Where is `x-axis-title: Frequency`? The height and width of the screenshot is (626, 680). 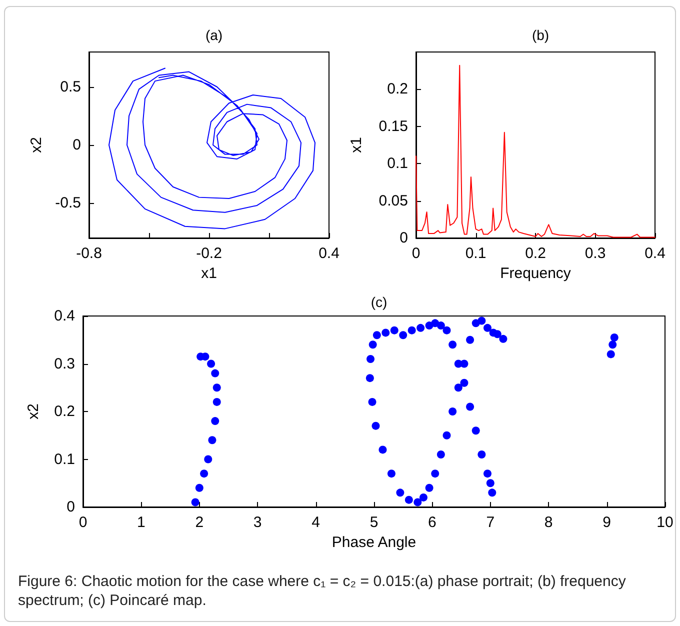
x-axis-title: Frequency is located at coordinates (536, 273).